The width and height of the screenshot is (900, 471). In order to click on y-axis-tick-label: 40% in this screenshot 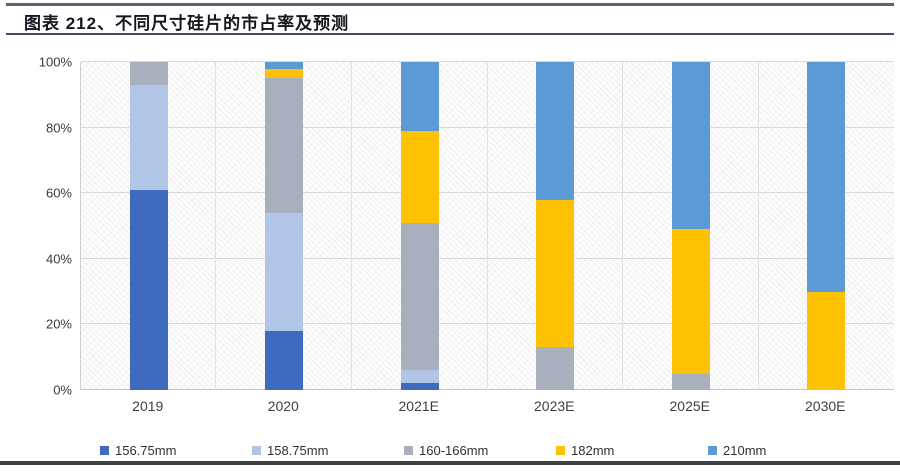, I will do `click(58, 259)`.